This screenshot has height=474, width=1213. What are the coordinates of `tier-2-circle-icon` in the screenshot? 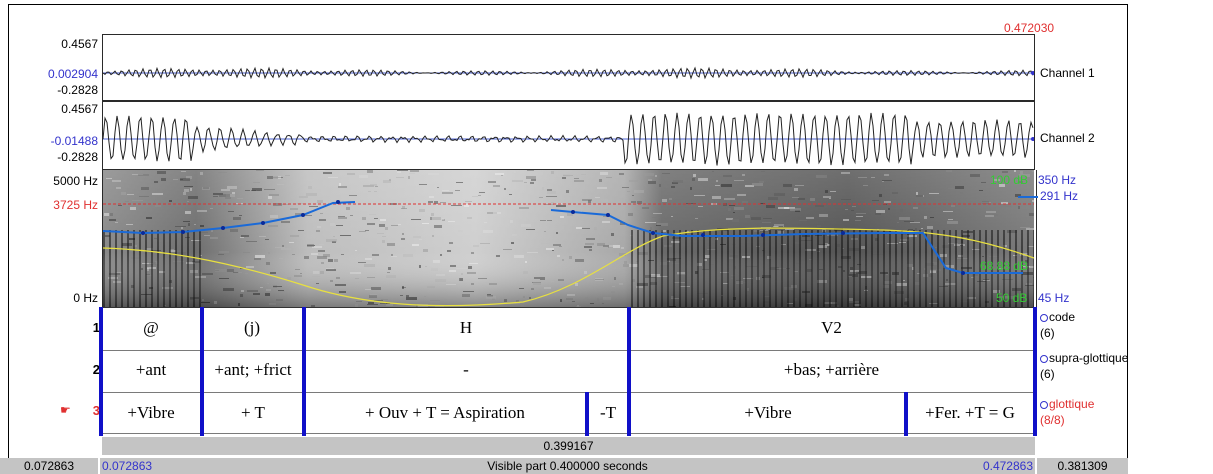 It's located at (1044, 358).